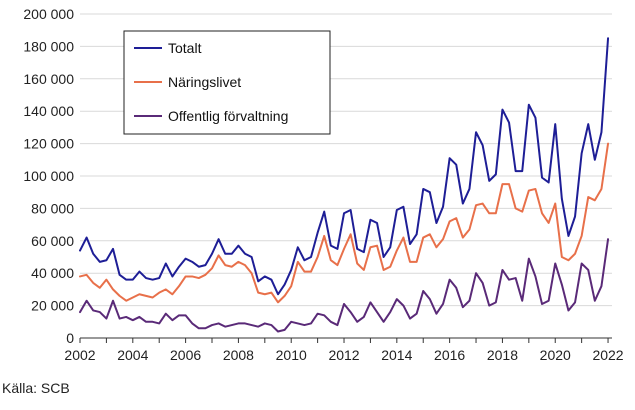 The width and height of the screenshot is (635, 410). I want to click on y-tick-label: 20 000, so click(52, 306).